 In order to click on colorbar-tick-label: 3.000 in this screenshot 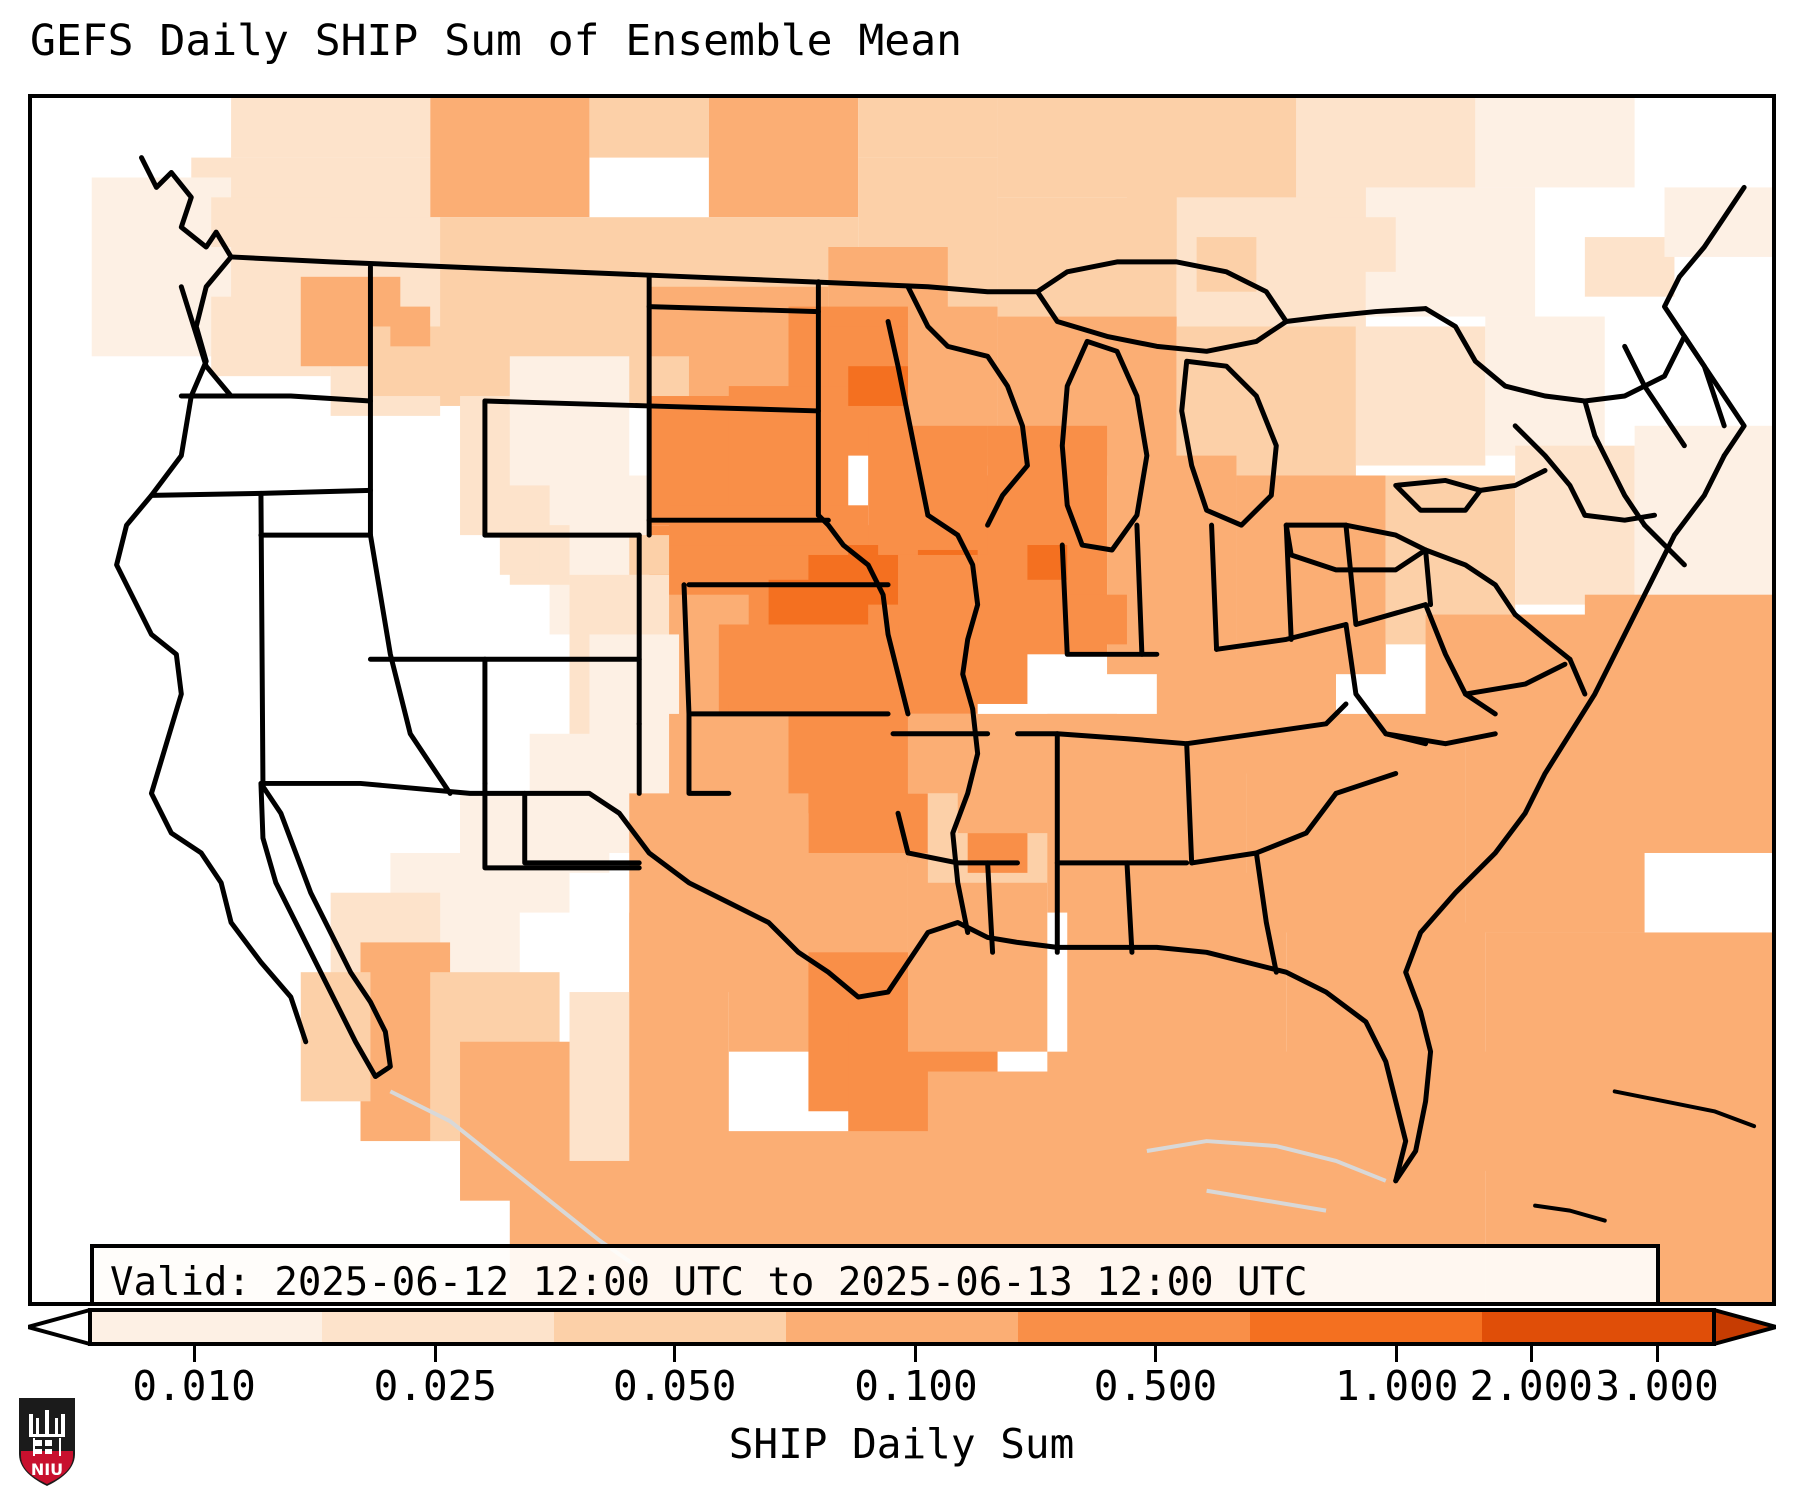, I will do `click(1657, 1386)`.